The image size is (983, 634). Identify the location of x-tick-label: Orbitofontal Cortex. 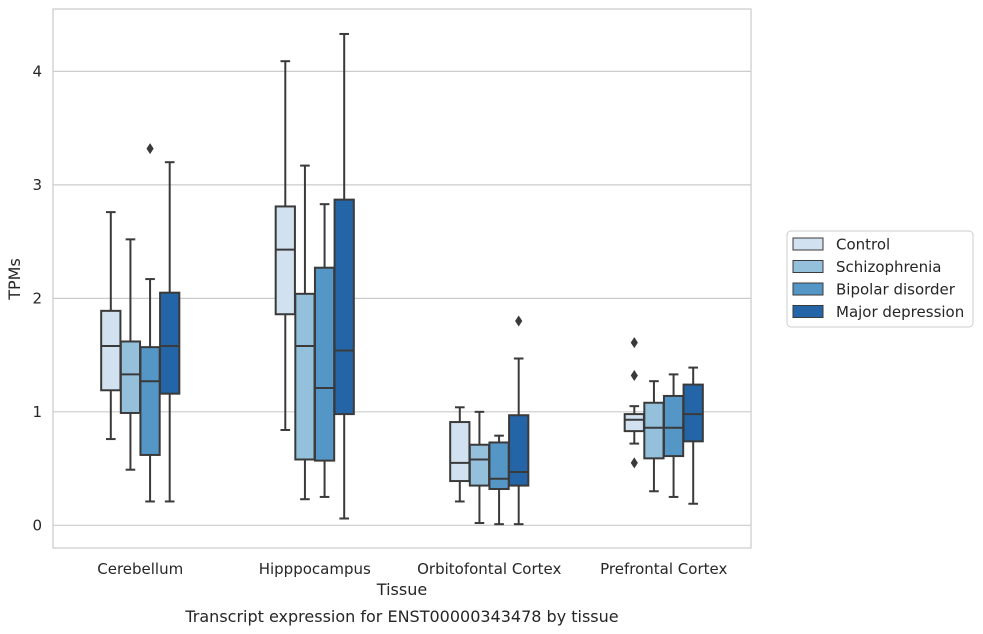
(489, 569).